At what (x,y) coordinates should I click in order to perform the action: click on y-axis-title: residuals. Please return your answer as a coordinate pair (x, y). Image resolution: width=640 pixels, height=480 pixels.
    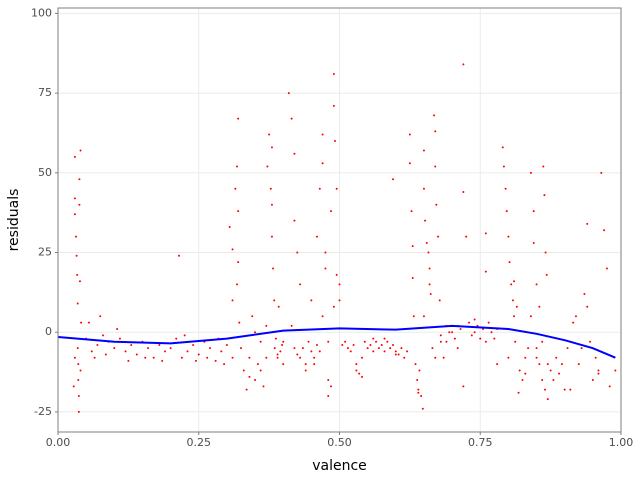
    Looking at the image, I should click on (14, 220).